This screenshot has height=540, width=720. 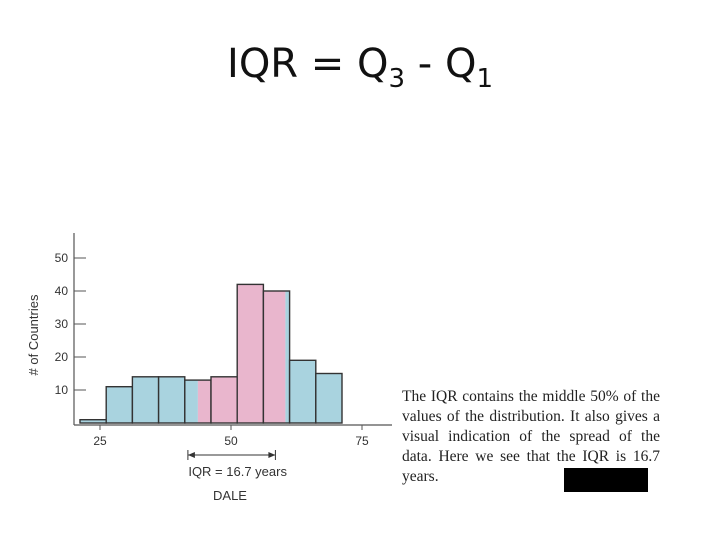 I want to click on title-subscript-3: 3, so click(x=397, y=79).